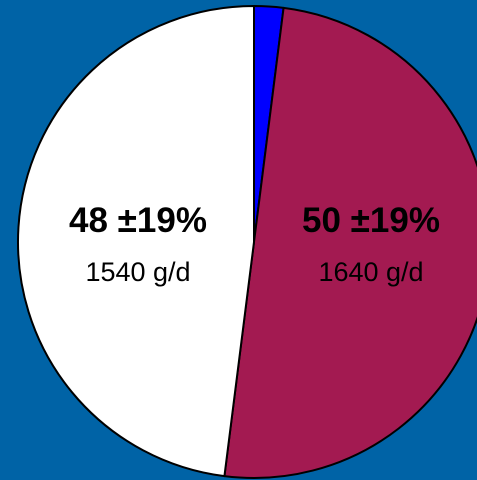 This screenshot has width=477, height=480. I want to click on slice-white-percent-label: 48 ±19%, so click(138, 220).